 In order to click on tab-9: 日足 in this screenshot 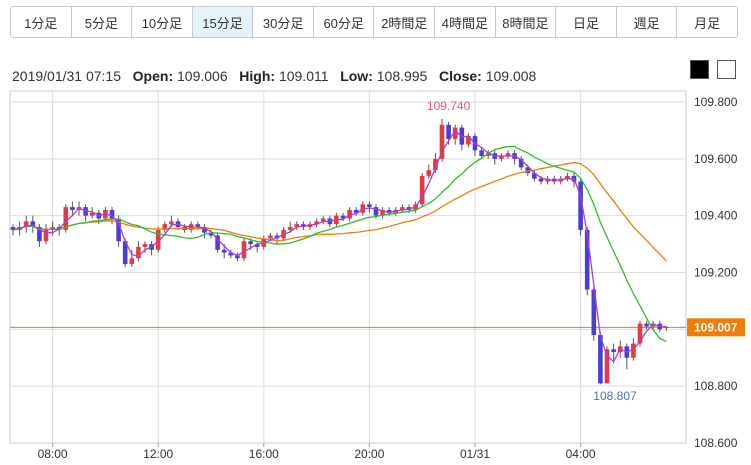, I will do `click(586, 22)`.